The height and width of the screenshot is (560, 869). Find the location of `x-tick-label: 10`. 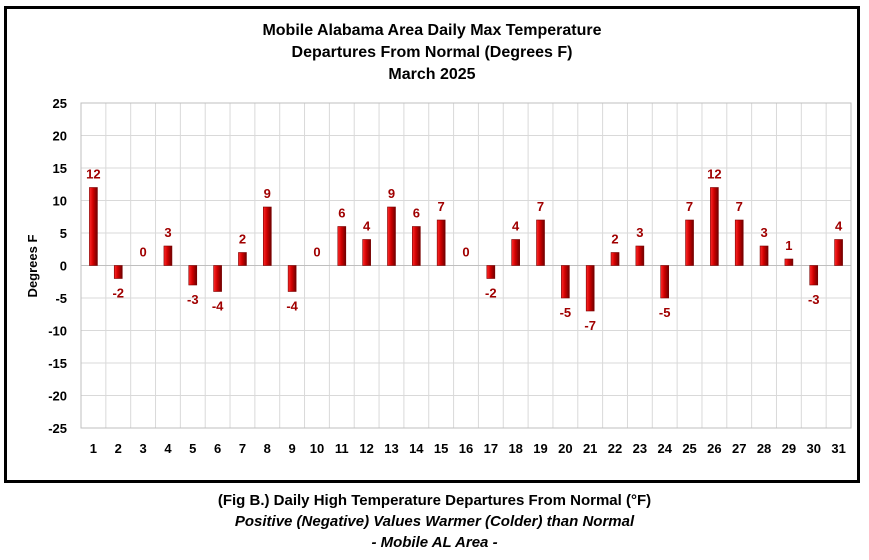

x-tick-label: 10 is located at coordinates (317, 448).